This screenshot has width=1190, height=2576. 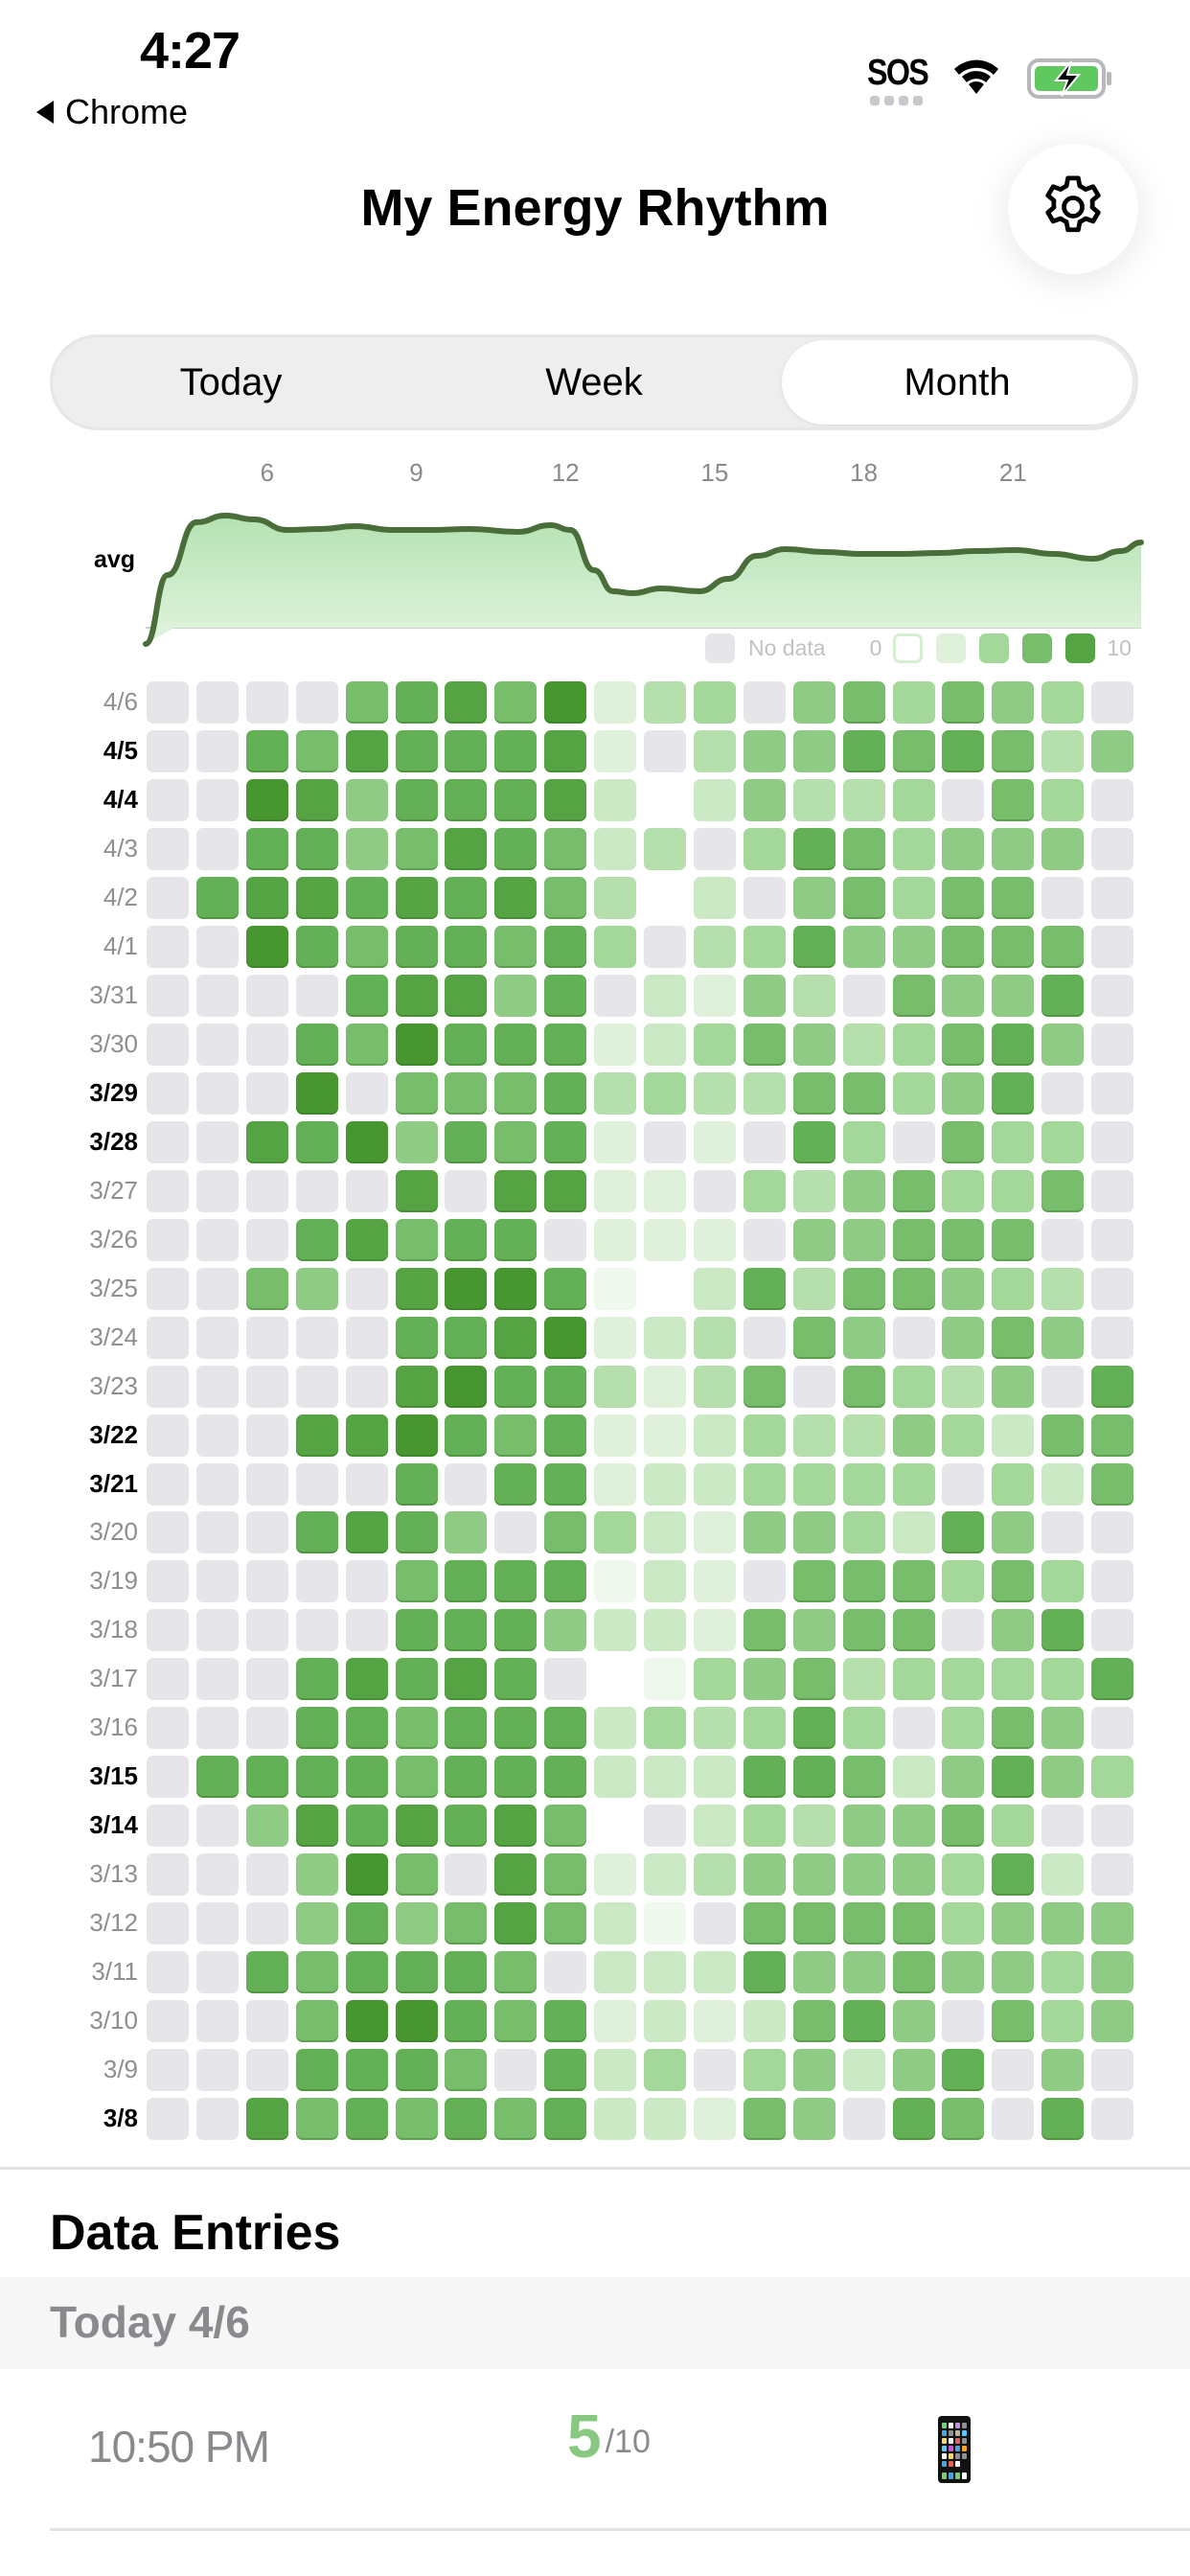 I want to click on tab-week: Week, so click(x=594, y=381).